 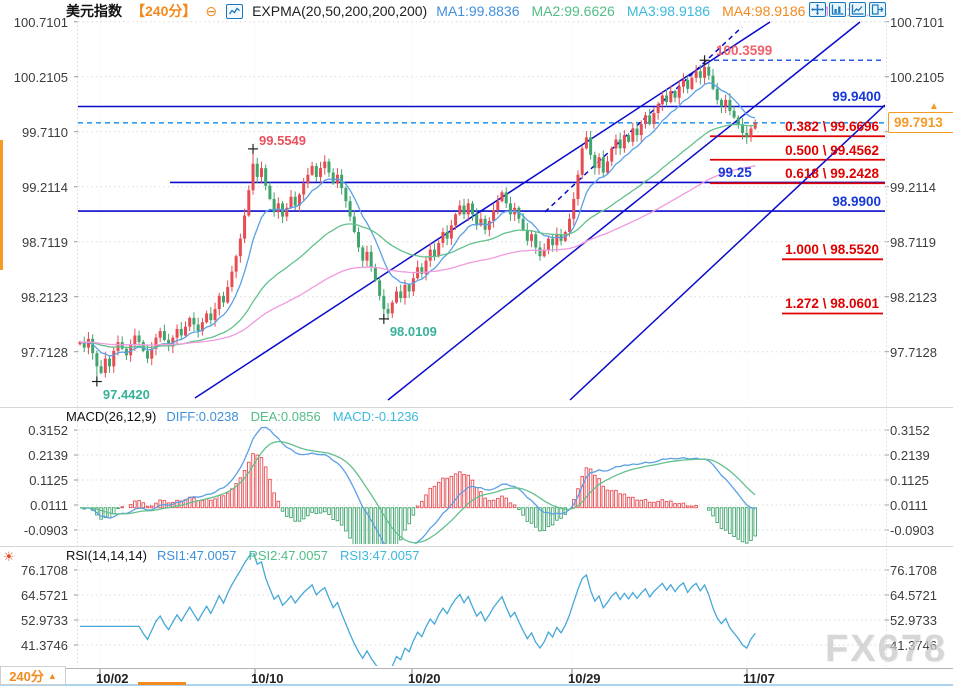 I want to click on fib-label: 0.500 \ 99.4562, so click(x=832, y=150).